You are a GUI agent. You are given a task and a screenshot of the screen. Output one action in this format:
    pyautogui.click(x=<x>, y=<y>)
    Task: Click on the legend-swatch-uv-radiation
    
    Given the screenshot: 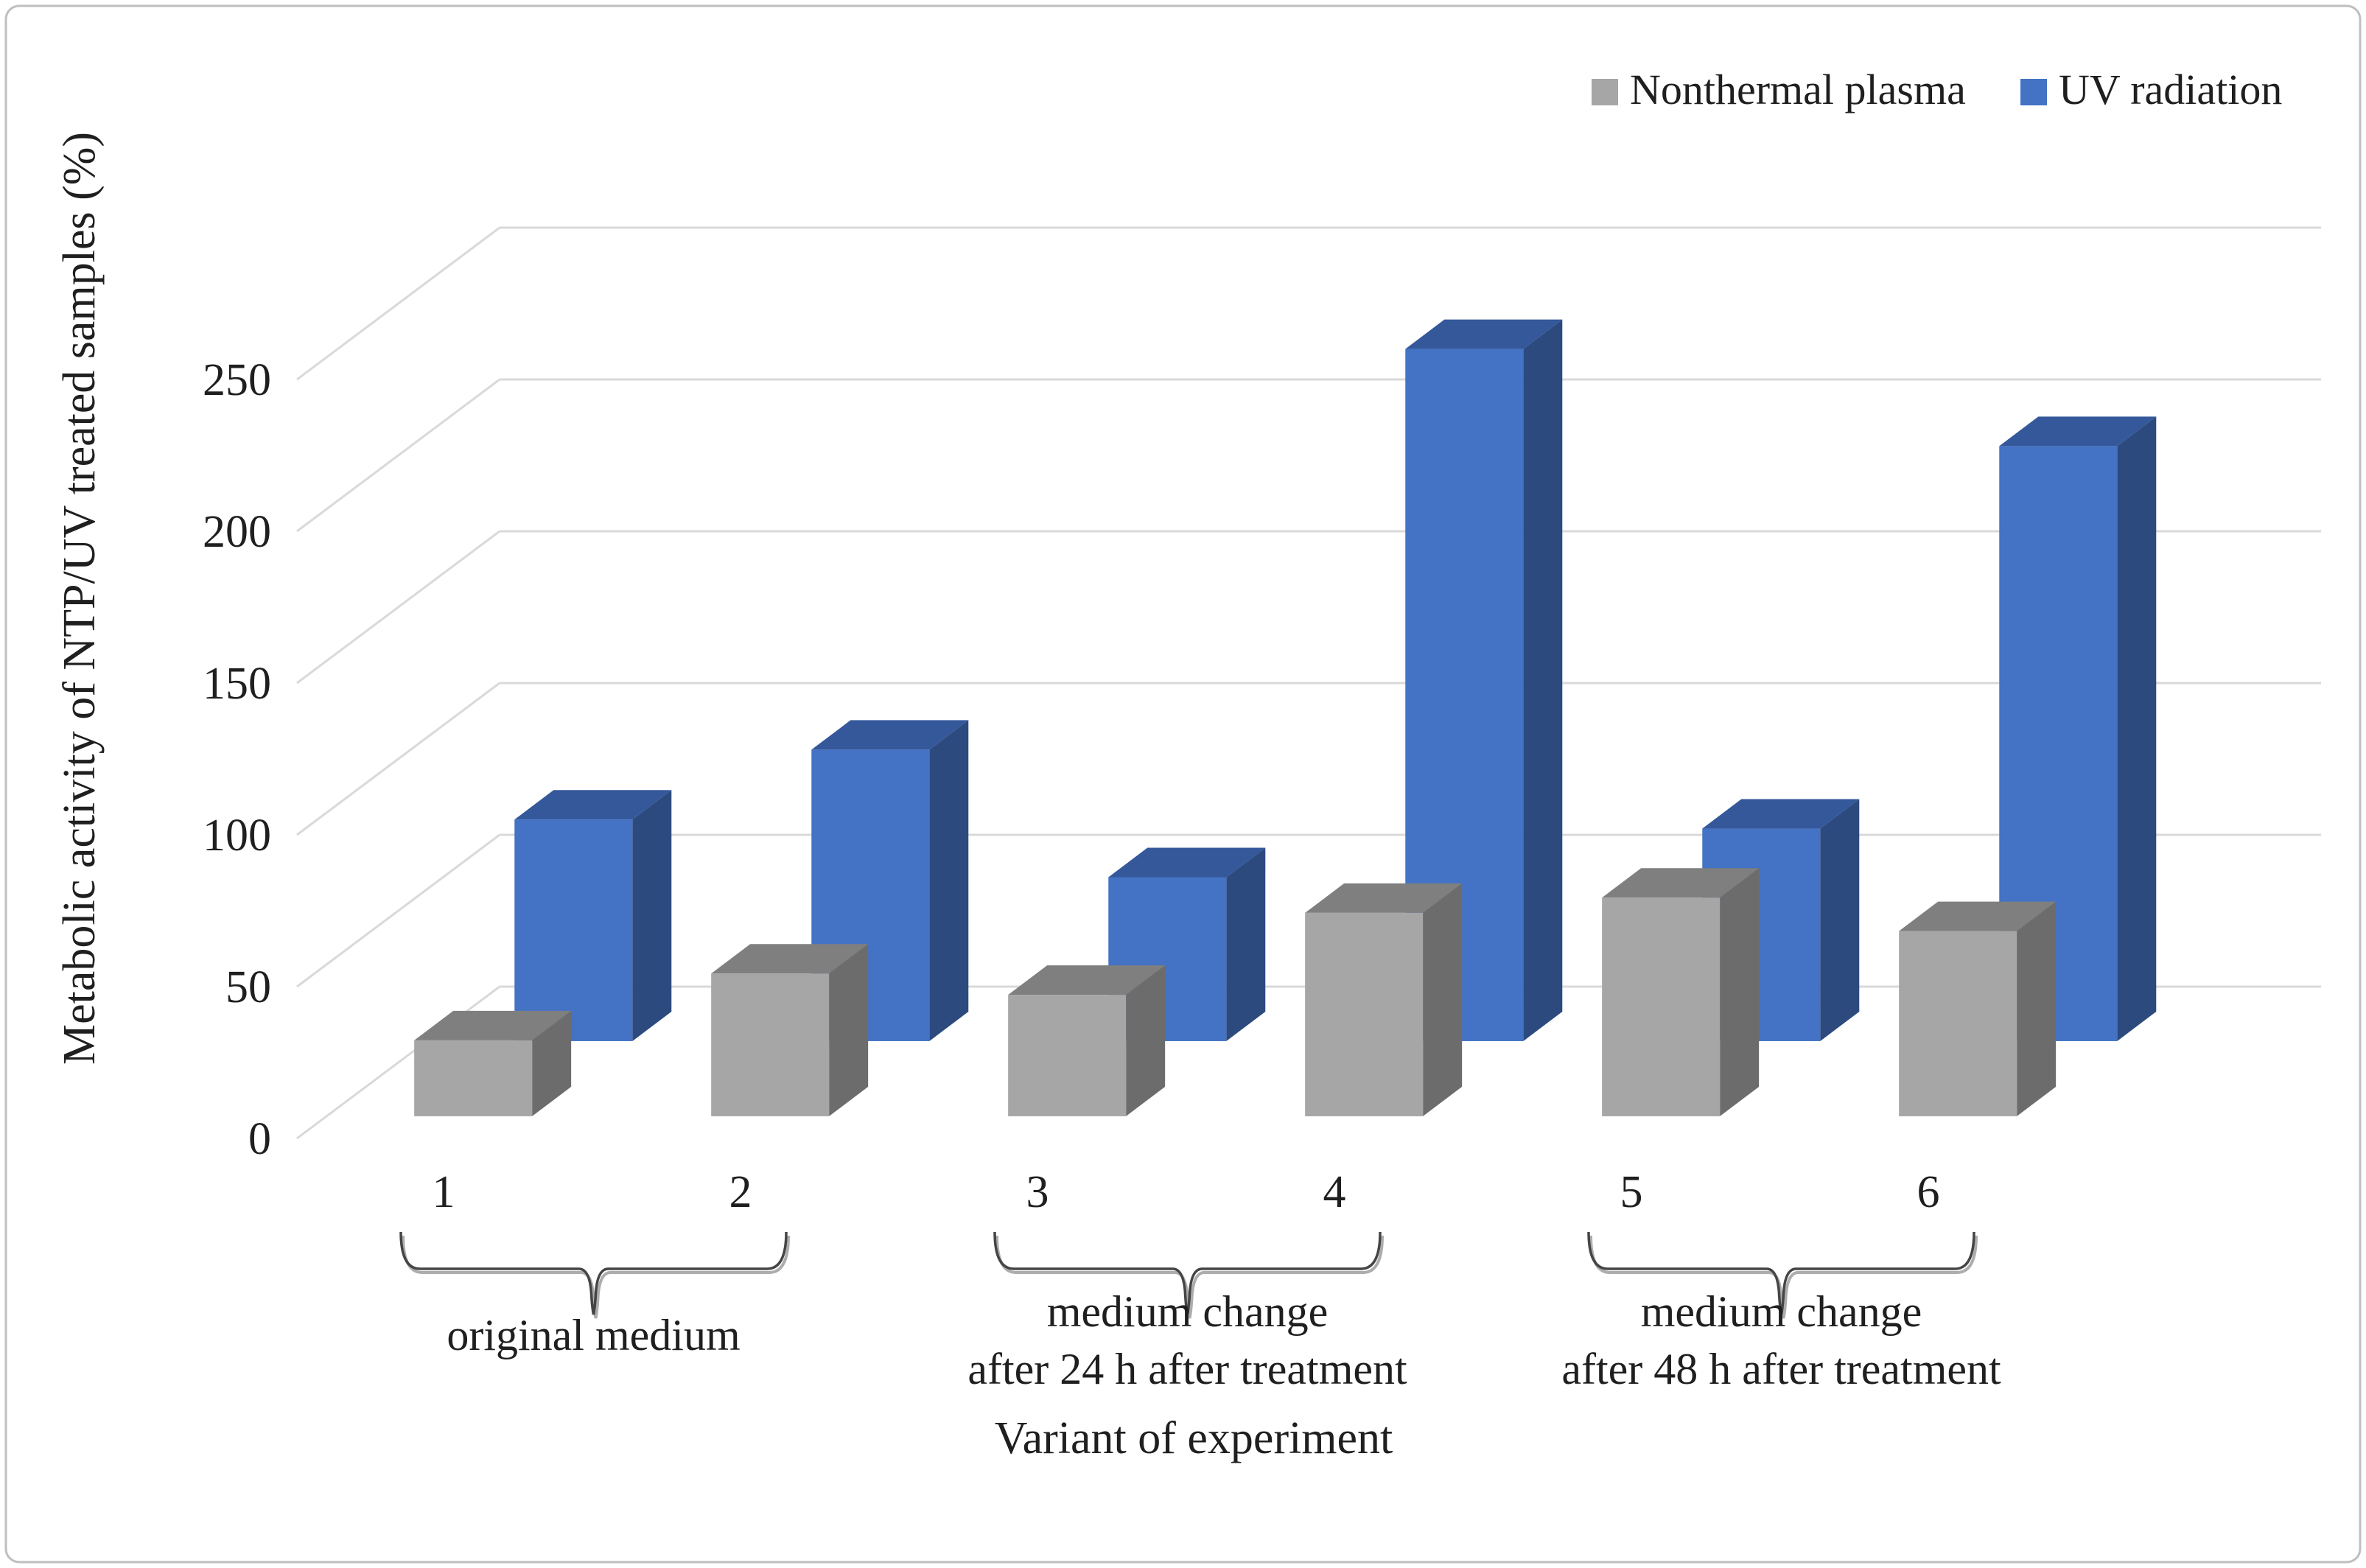 What is the action you would take?
    pyautogui.click(x=2033, y=92)
    